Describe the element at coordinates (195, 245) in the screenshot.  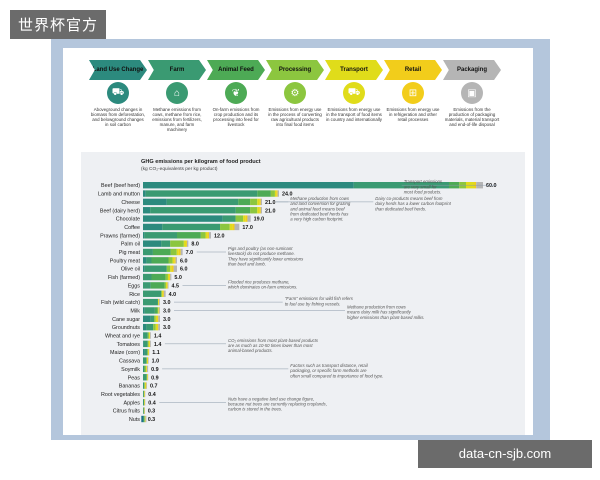
I see `bar-value-label: 8.0` at that location.